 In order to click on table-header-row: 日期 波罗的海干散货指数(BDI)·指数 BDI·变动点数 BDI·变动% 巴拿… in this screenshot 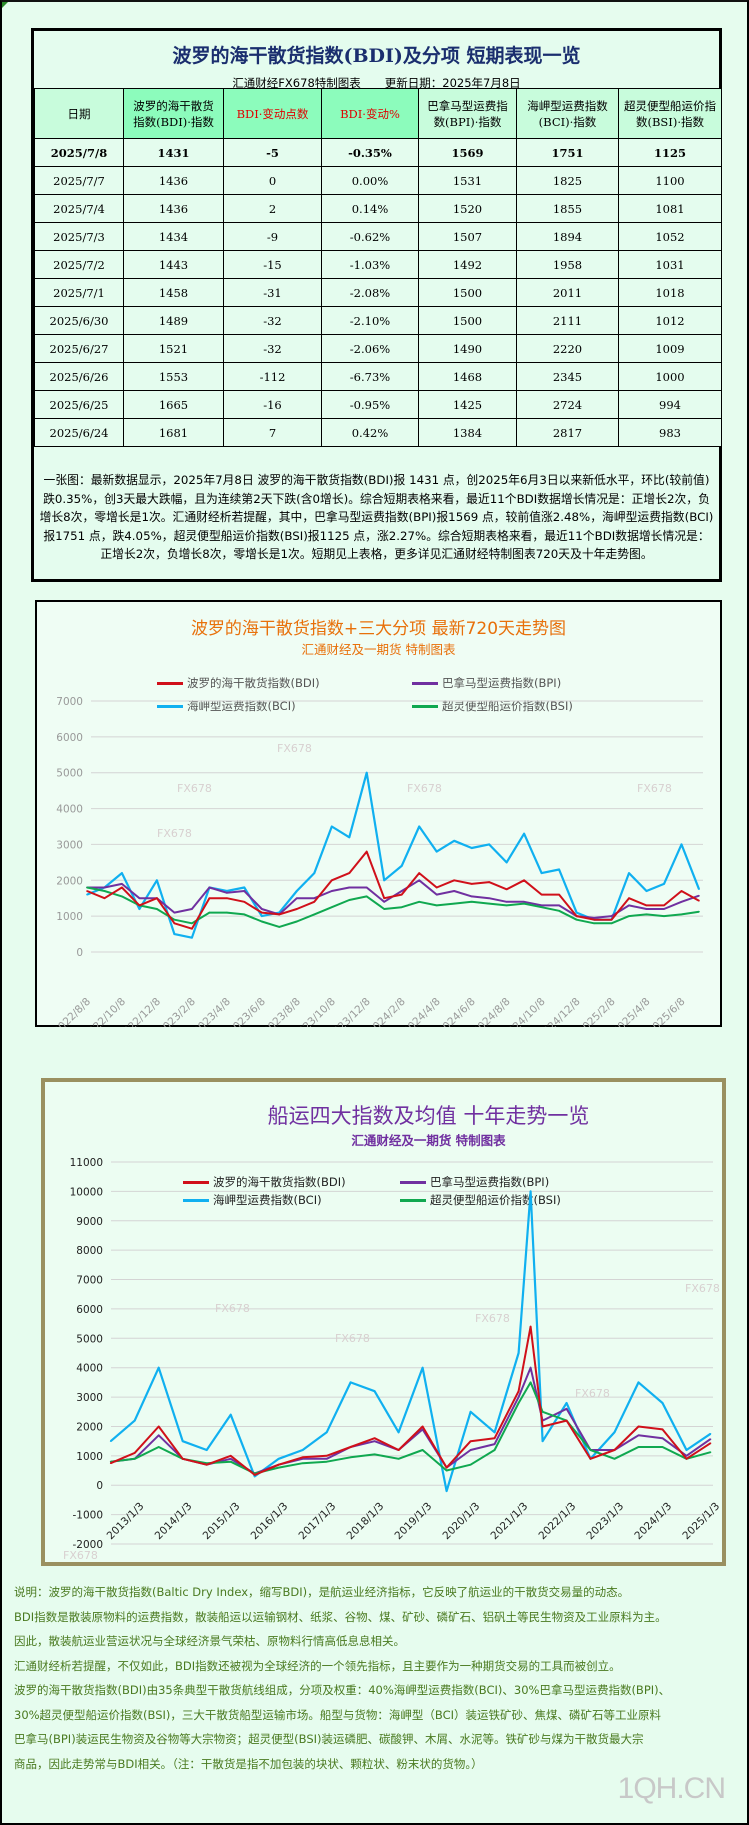, I will do `click(378, 113)`.